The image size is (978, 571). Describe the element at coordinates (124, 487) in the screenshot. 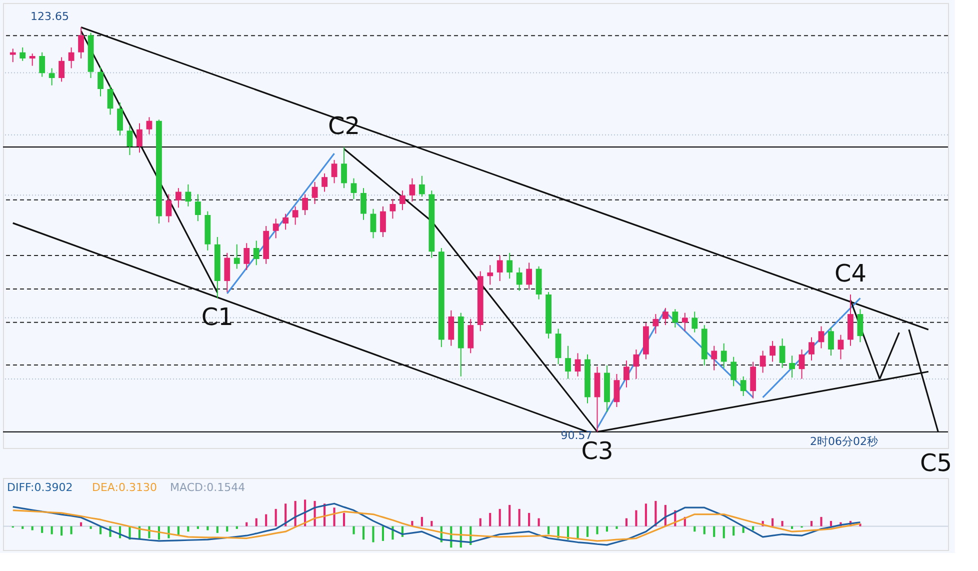

I see `text: DEA:0.3130` at that location.